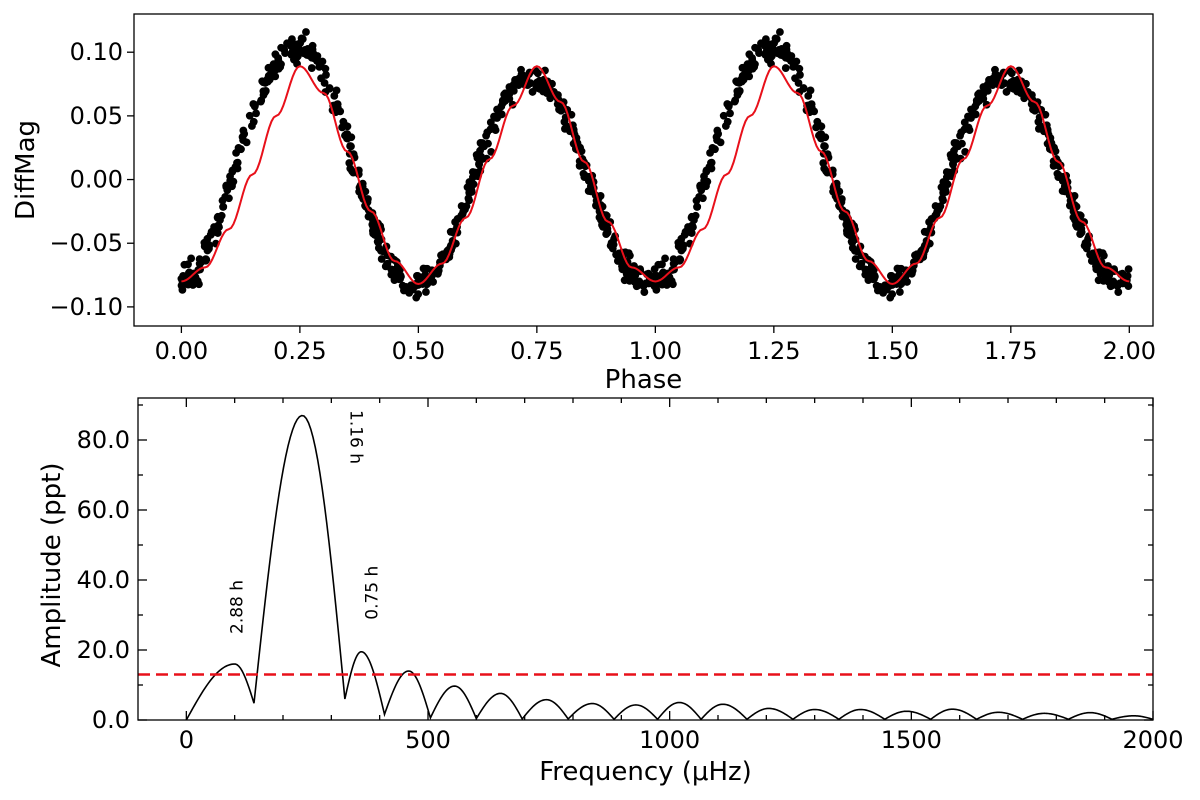 Image resolution: width=1200 pixels, height=800 pixels. What do you see at coordinates (372, 593) in the screenshot?
I see `peak-label-0-75h: 0.75 h` at bounding box center [372, 593].